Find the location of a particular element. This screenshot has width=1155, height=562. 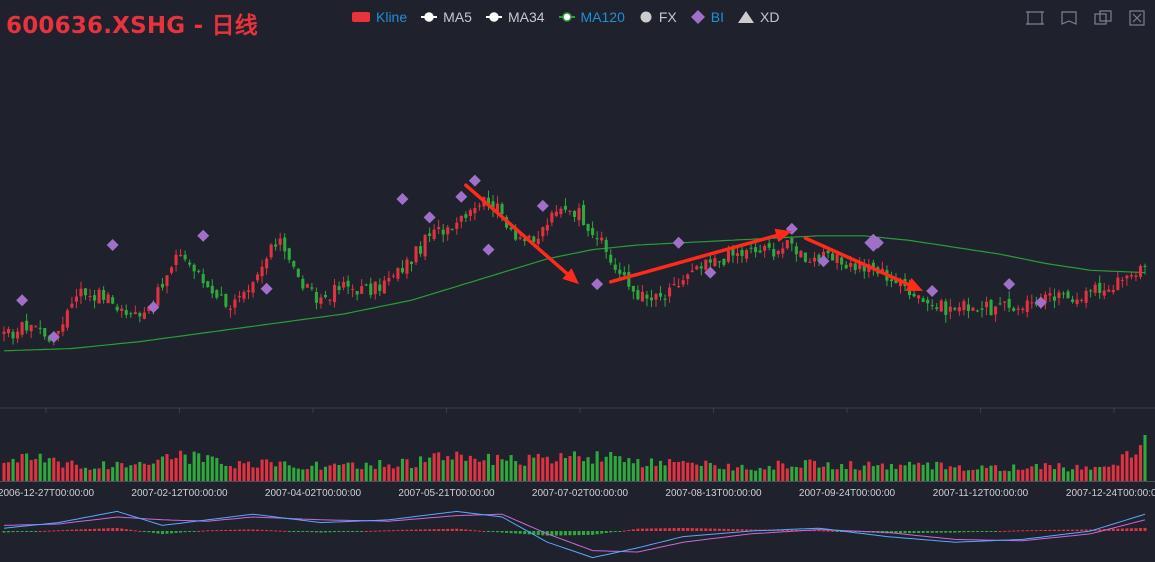

legend-item-ma5: MA5 is located at coordinates (446, 17).